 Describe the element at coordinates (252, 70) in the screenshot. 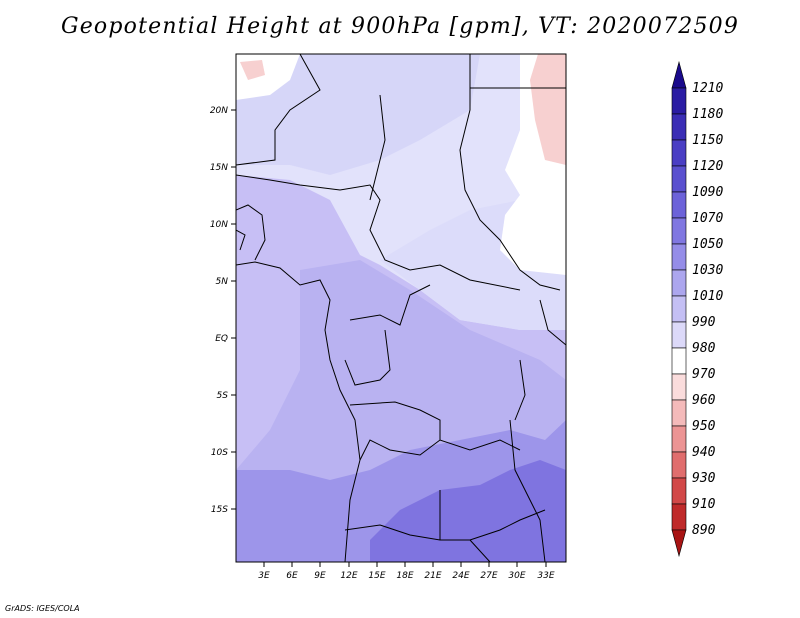

I see `red-patch-nw` at that location.